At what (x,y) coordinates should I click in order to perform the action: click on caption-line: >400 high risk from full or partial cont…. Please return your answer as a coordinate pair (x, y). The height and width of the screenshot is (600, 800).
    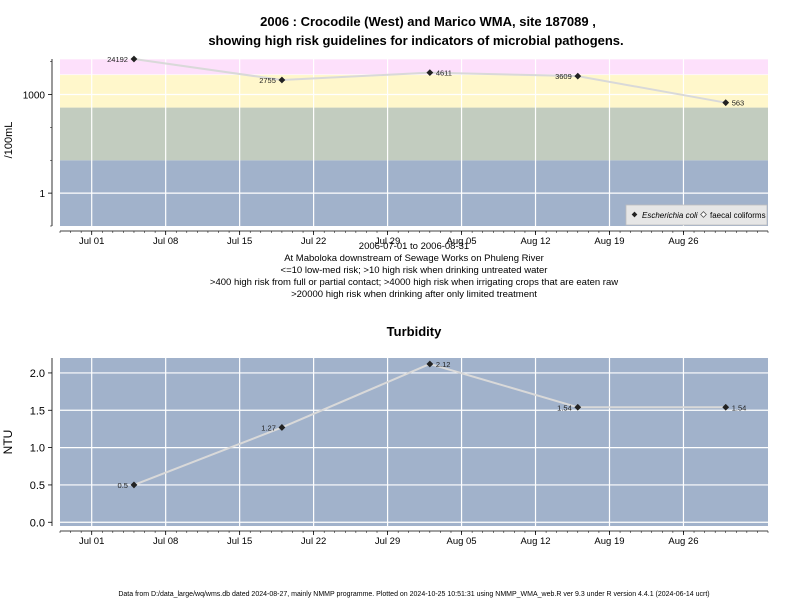
    Looking at the image, I should click on (414, 282).